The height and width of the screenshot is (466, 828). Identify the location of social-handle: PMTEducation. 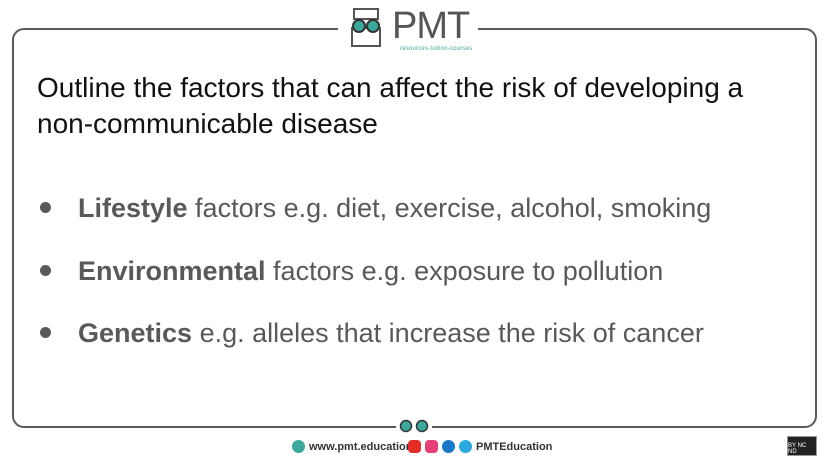
(514, 446).